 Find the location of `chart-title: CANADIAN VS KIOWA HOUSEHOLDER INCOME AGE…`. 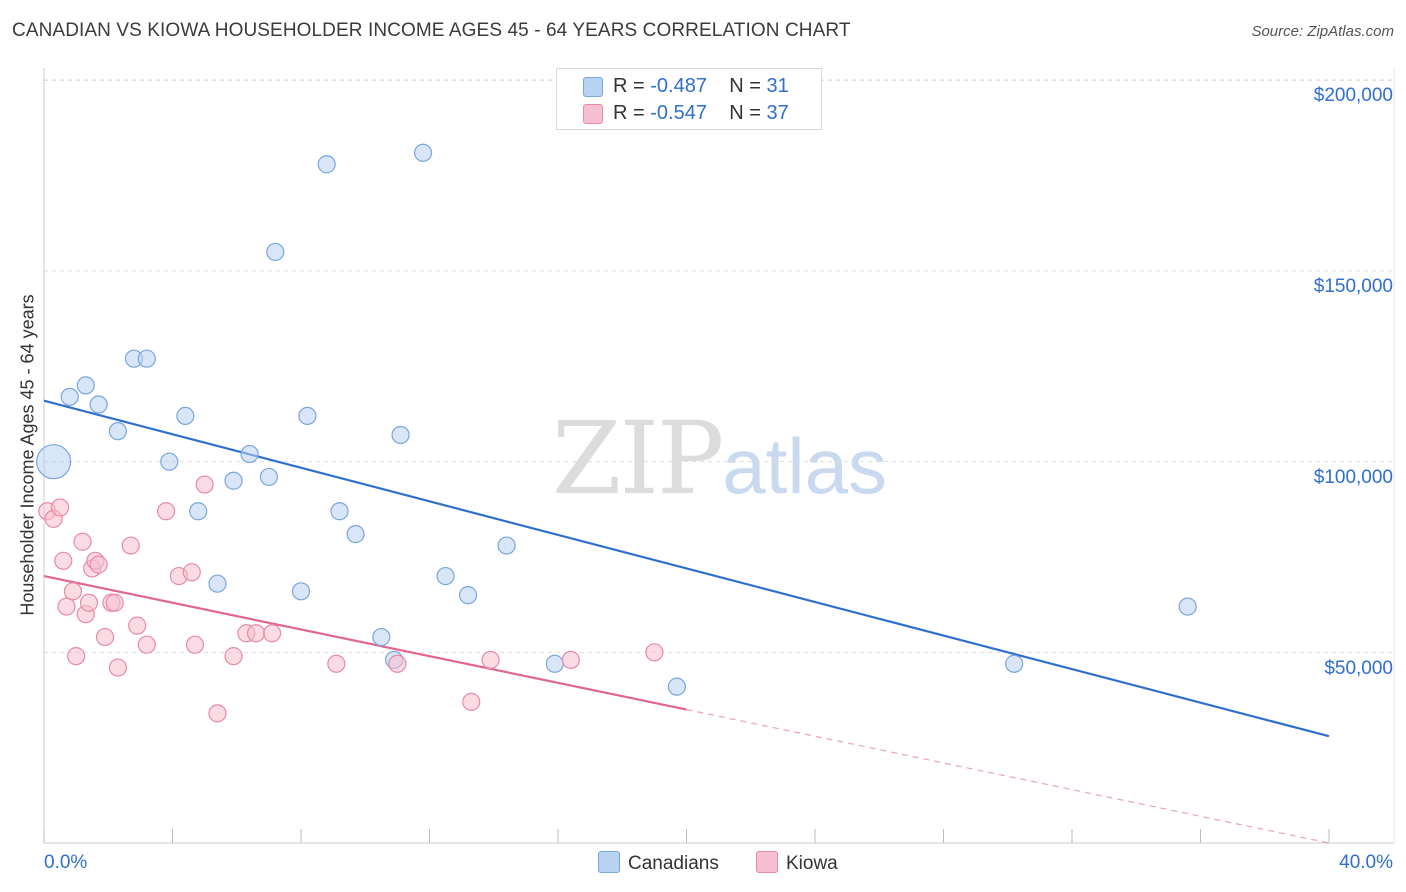

chart-title: CANADIAN VS KIOWA HOUSEHOLDER INCOME AGE… is located at coordinates (431, 30).